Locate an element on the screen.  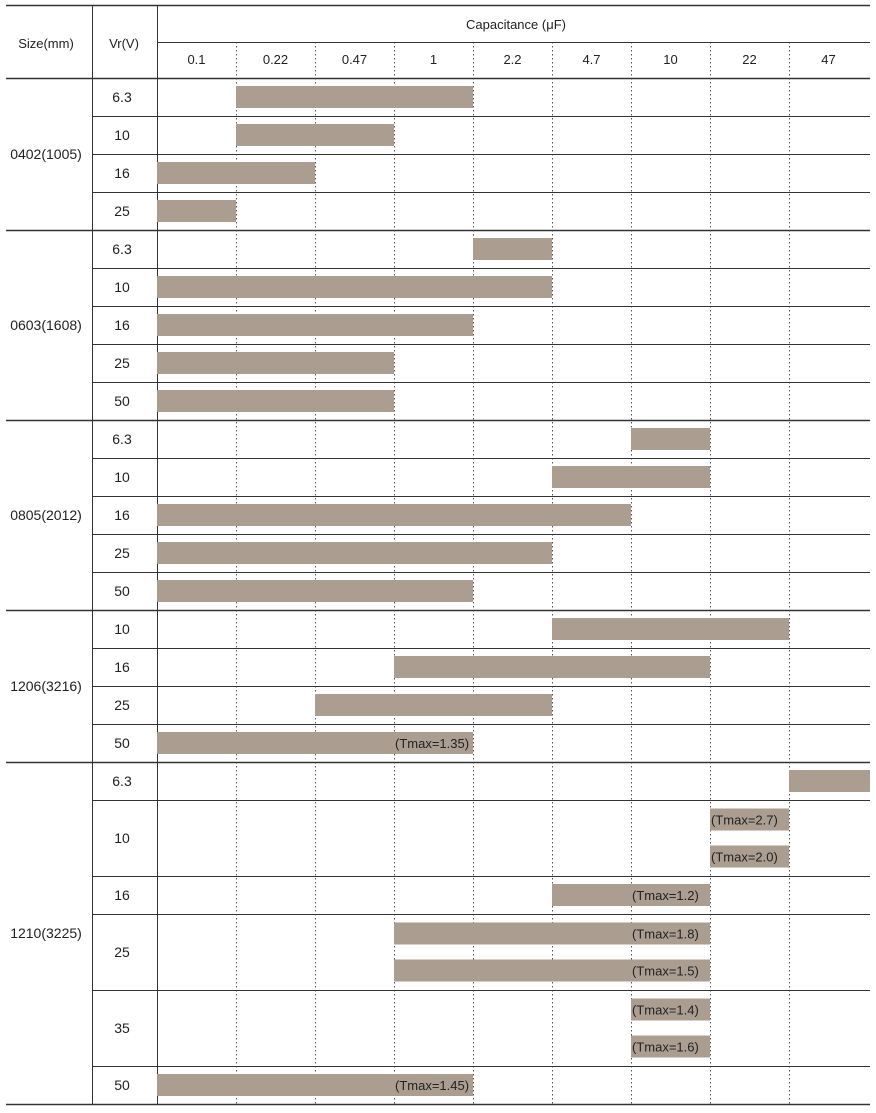
tmax-label: (Tmax=1.45) is located at coordinates (432, 1085).